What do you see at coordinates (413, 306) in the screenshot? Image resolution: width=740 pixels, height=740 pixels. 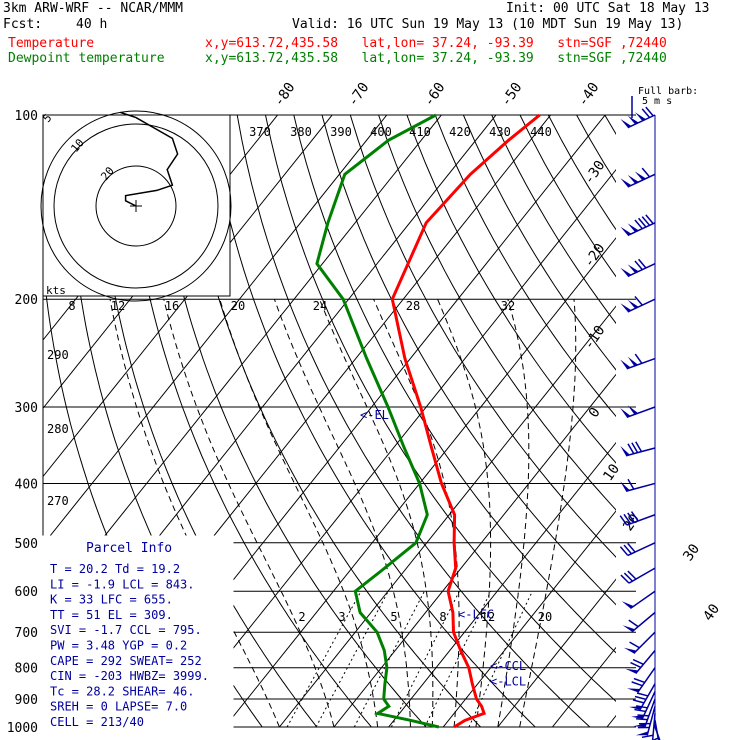 I see `mixing-ratio-top-label: 28` at bounding box center [413, 306].